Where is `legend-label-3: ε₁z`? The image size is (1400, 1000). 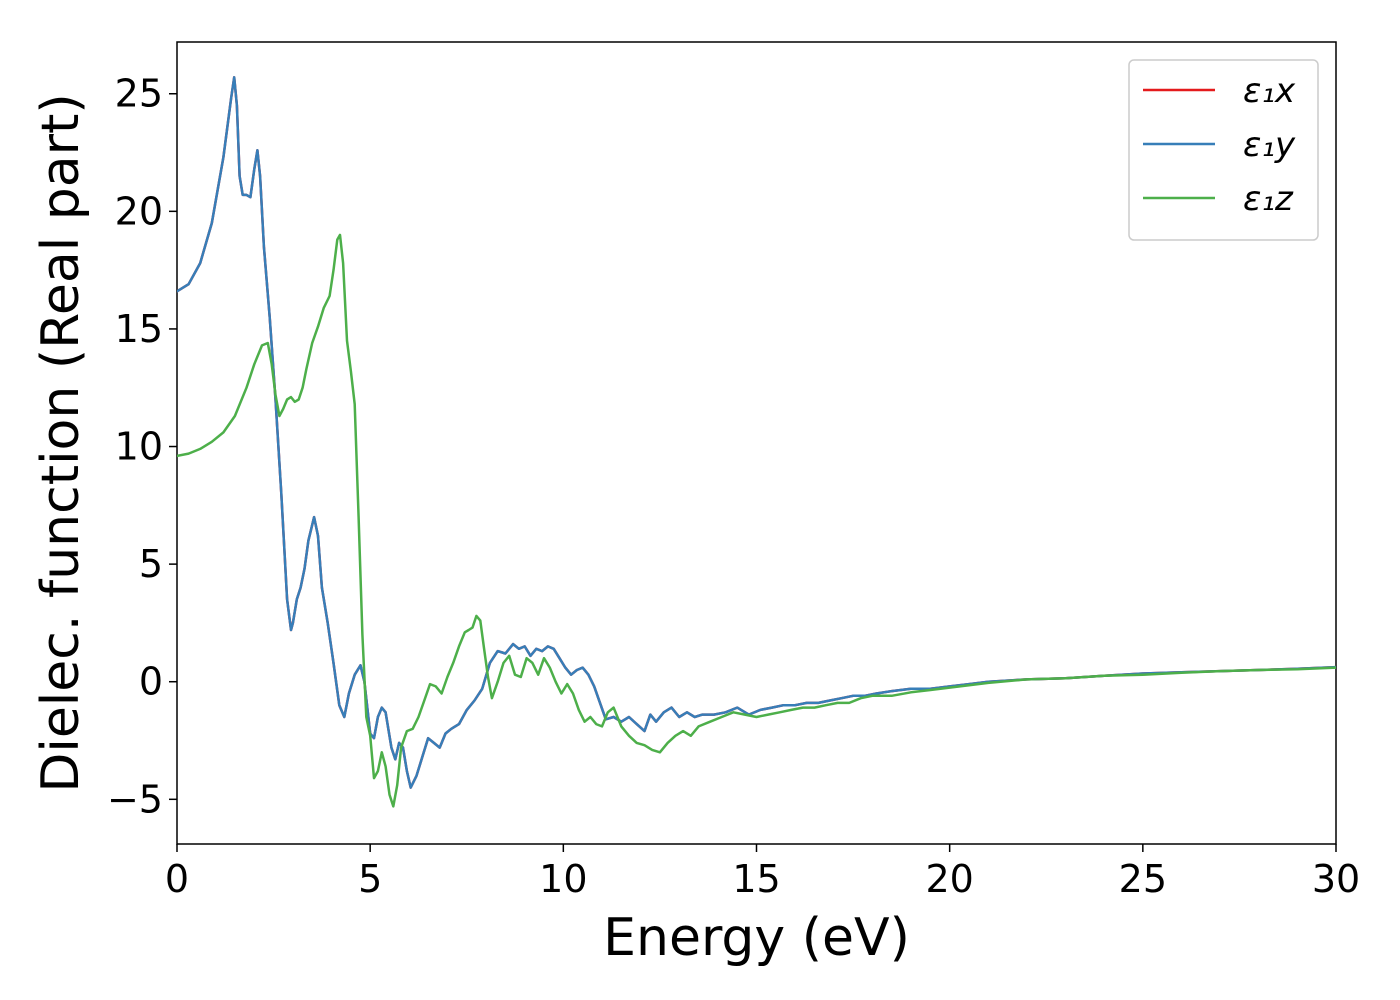 legend-label-3: ε₁z is located at coordinates (1268, 199).